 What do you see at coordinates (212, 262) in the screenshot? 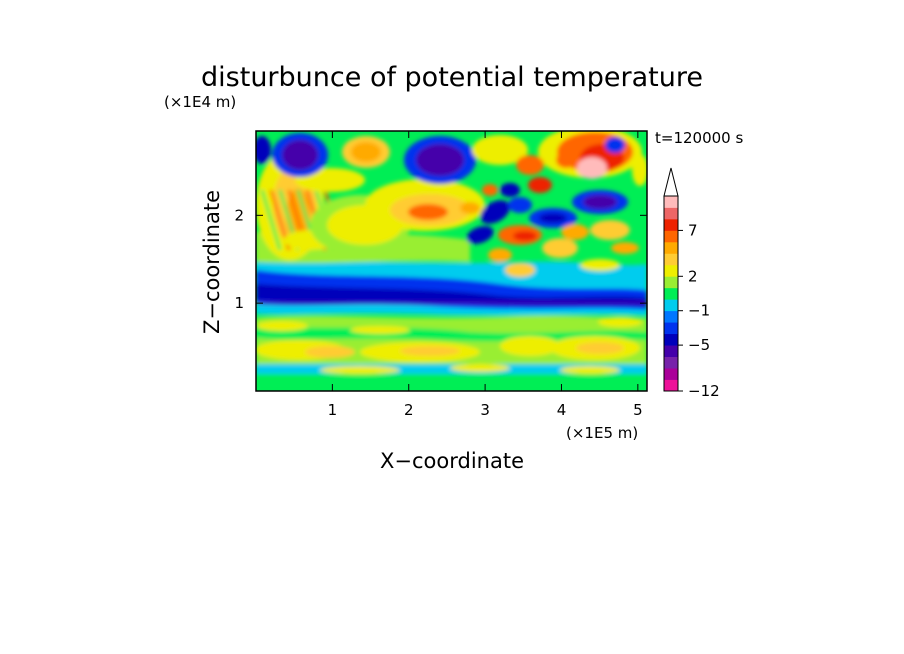
I see `y-axis-label: Z−coordinate` at bounding box center [212, 262].